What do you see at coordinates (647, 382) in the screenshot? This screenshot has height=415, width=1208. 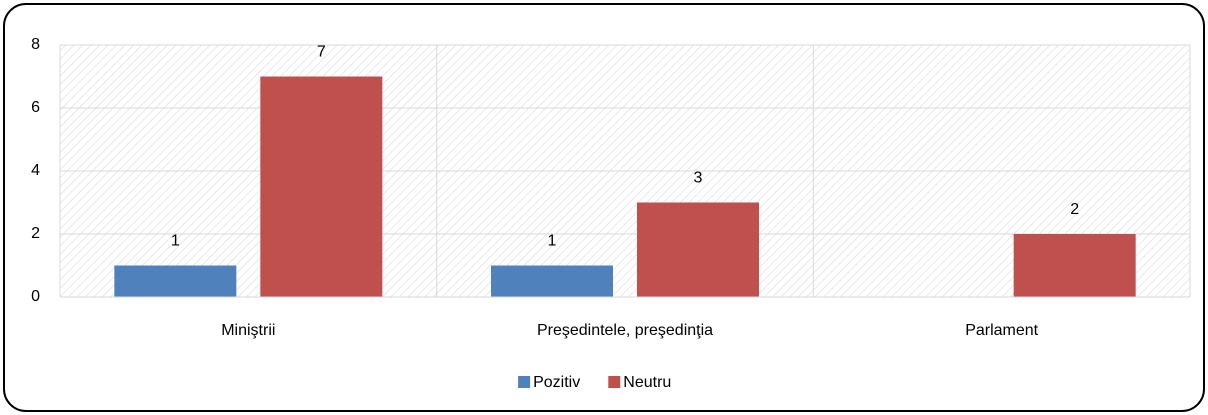 I see `legend-label: Neutru` at bounding box center [647, 382].